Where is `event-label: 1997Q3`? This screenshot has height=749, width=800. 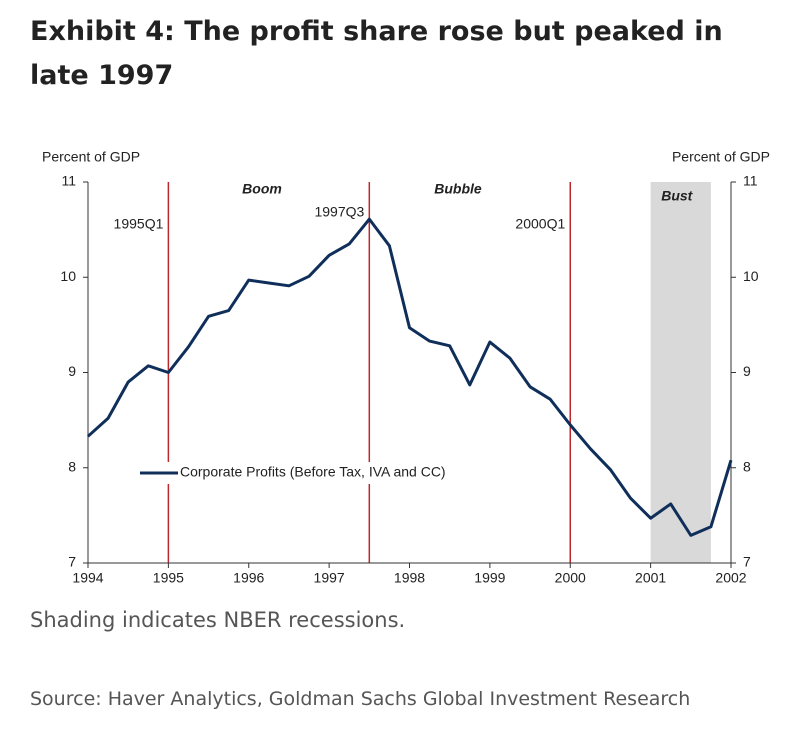 event-label: 1997Q3 is located at coordinates (339, 212).